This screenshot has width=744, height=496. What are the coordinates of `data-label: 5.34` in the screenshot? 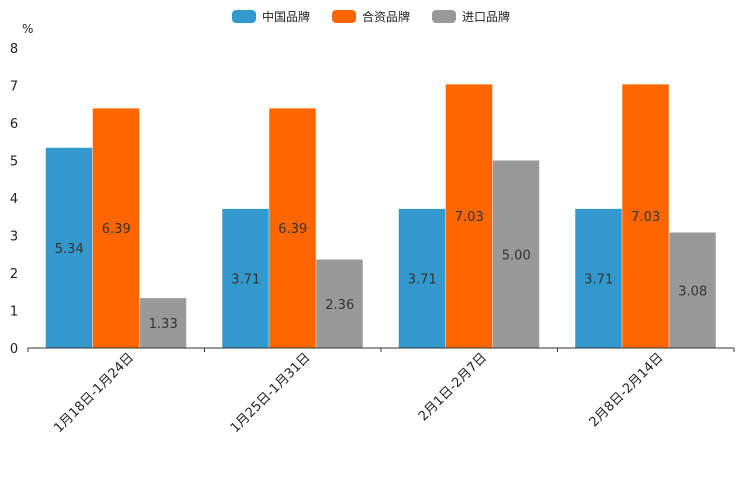 It's located at (69, 249).